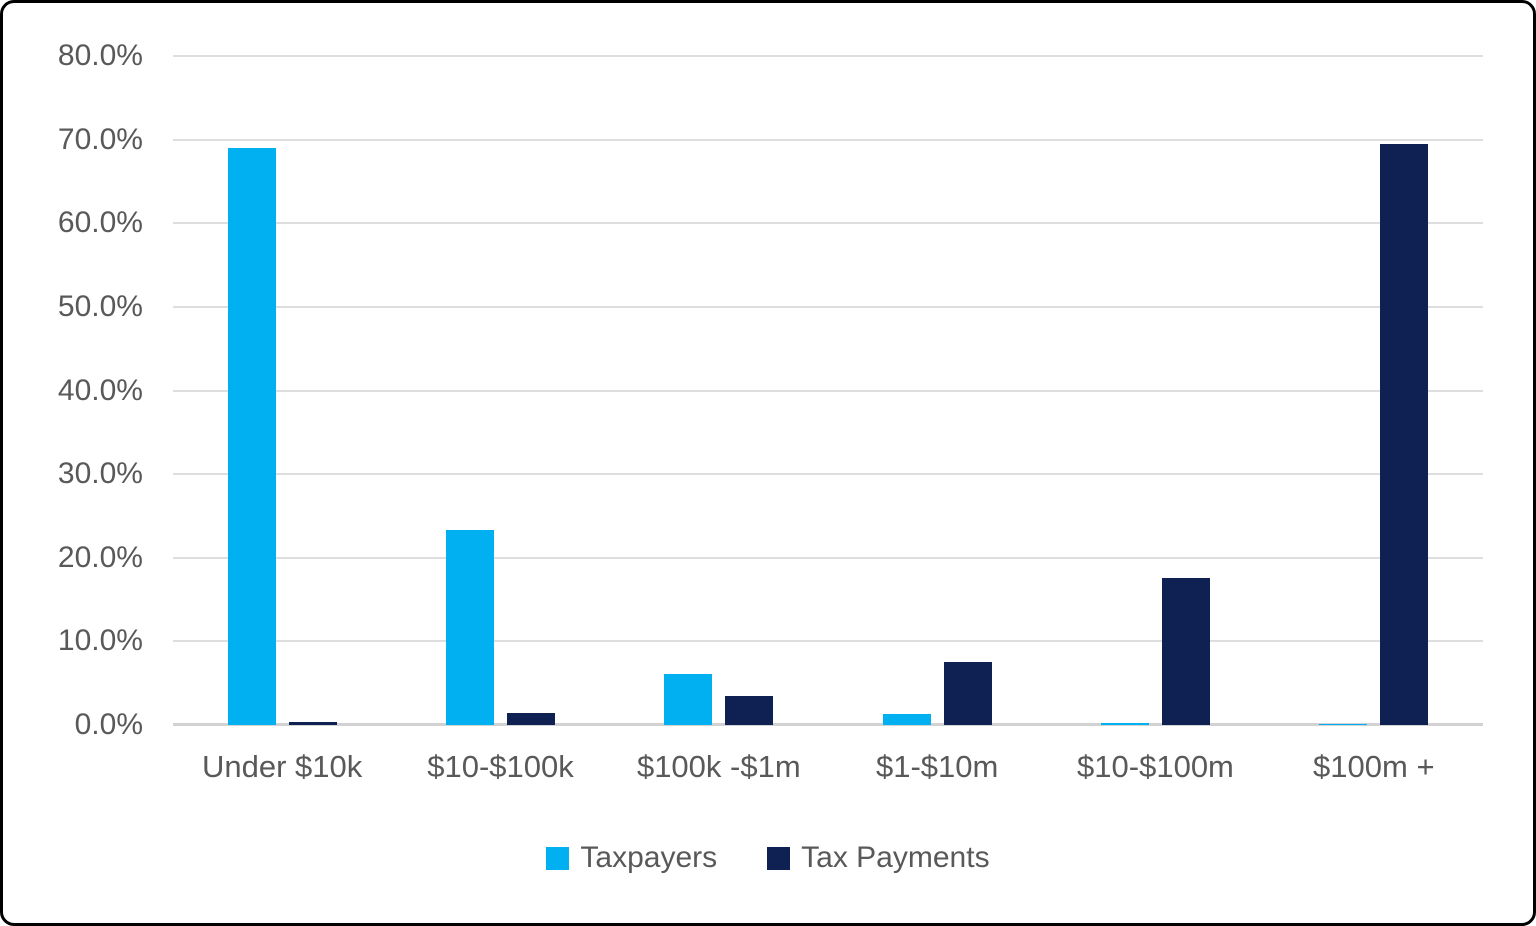 The height and width of the screenshot is (926, 1536). Describe the element at coordinates (108, 724) in the screenshot. I see `y-axis-tick-label: 0.0%` at that location.